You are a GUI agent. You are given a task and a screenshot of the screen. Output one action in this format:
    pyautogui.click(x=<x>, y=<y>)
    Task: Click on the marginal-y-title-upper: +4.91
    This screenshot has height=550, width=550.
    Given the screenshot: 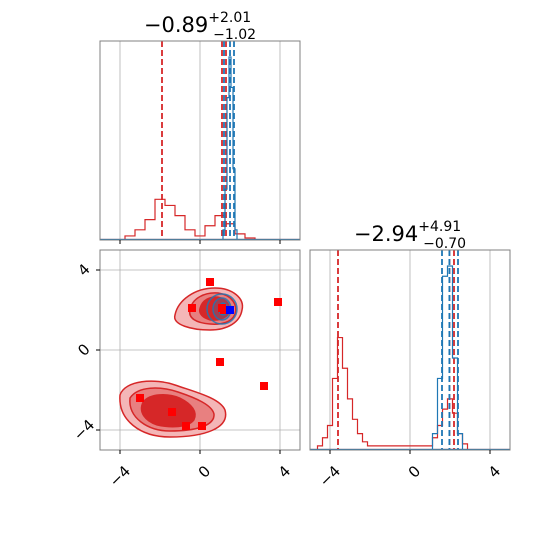 What is the action you would take?
    pyautogui.click(x=439, y=227)
    